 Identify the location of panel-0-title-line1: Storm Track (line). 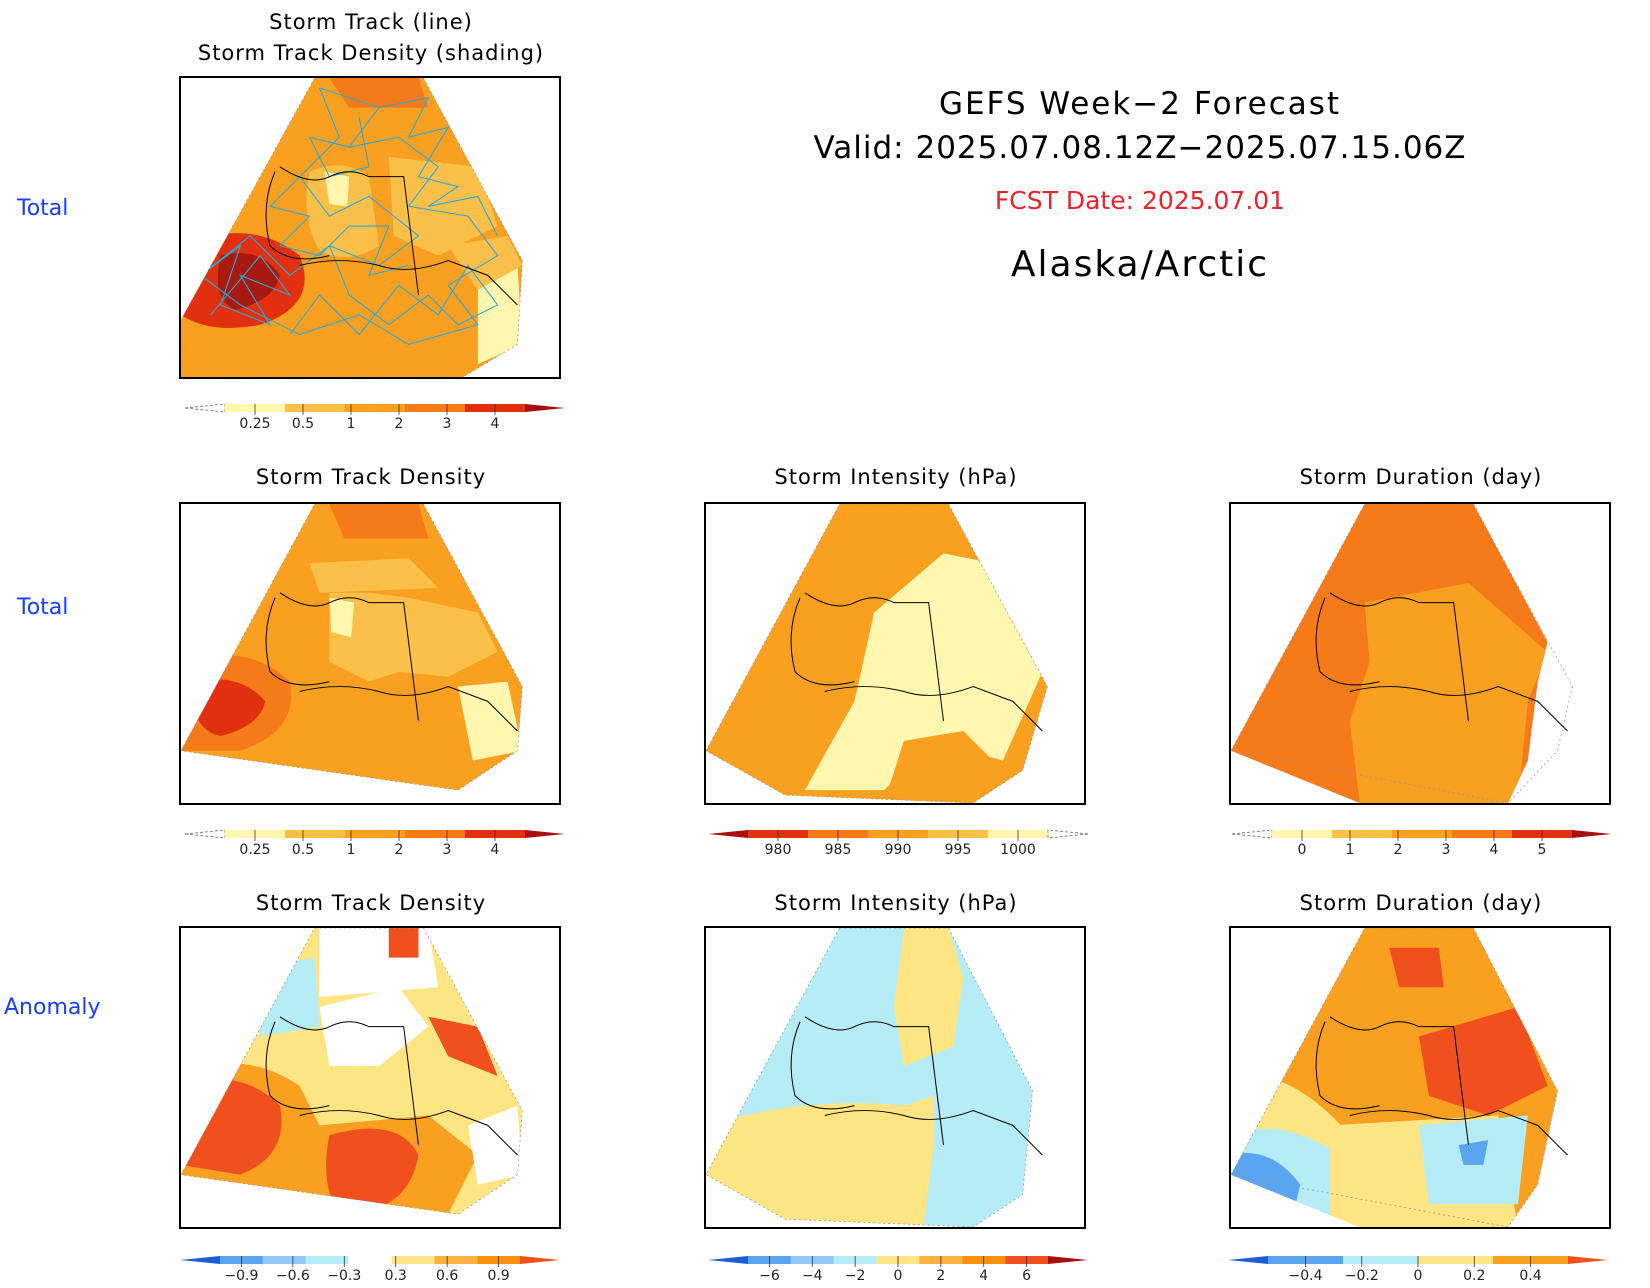
(371, 22).